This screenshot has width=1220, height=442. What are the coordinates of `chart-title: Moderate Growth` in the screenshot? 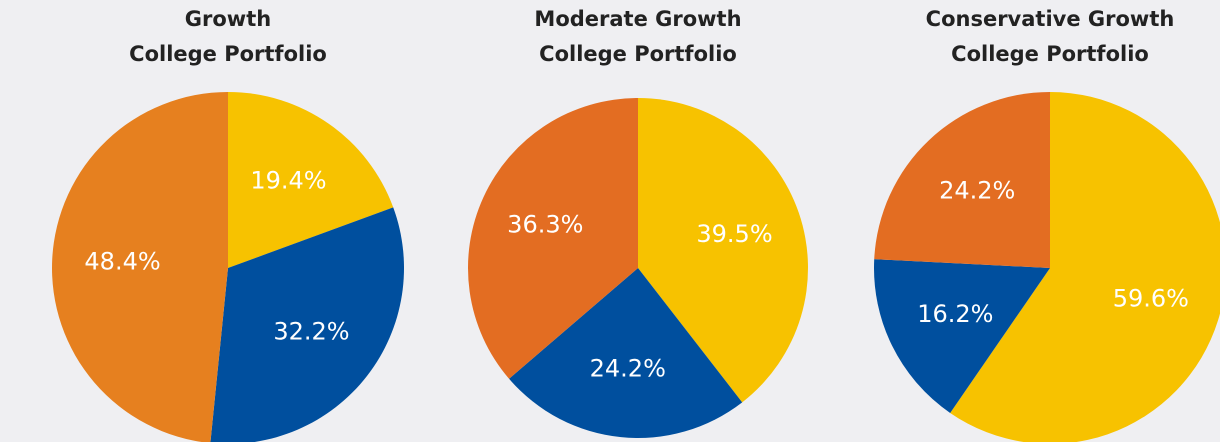 It's located at (637, 19).